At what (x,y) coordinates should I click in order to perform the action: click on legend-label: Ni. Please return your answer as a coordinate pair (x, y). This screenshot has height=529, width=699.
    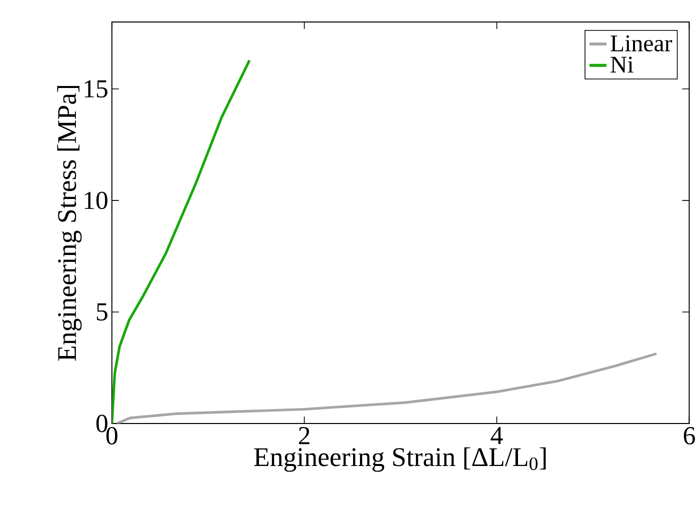
    Looking at the image, I should click on (622, 64).